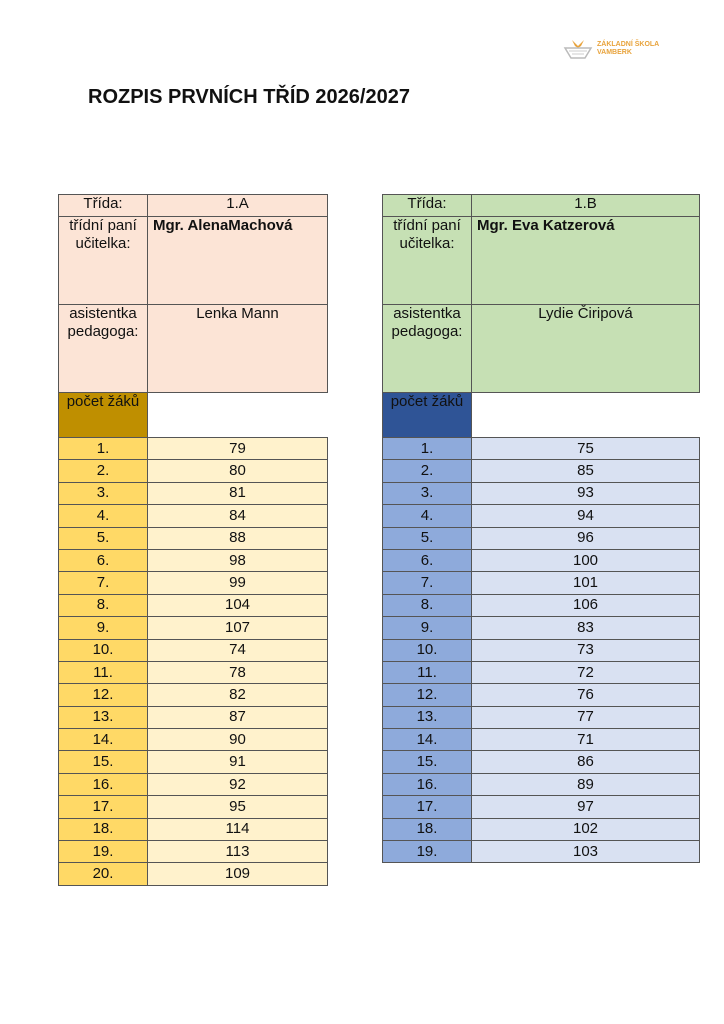 This screenshot has height=1024, width=724. What do you see at coordinates (585, 260) in the screenshot?
I see `teacher-name: Mgr. Eva Katzerová` at bounding box center [585, 260].